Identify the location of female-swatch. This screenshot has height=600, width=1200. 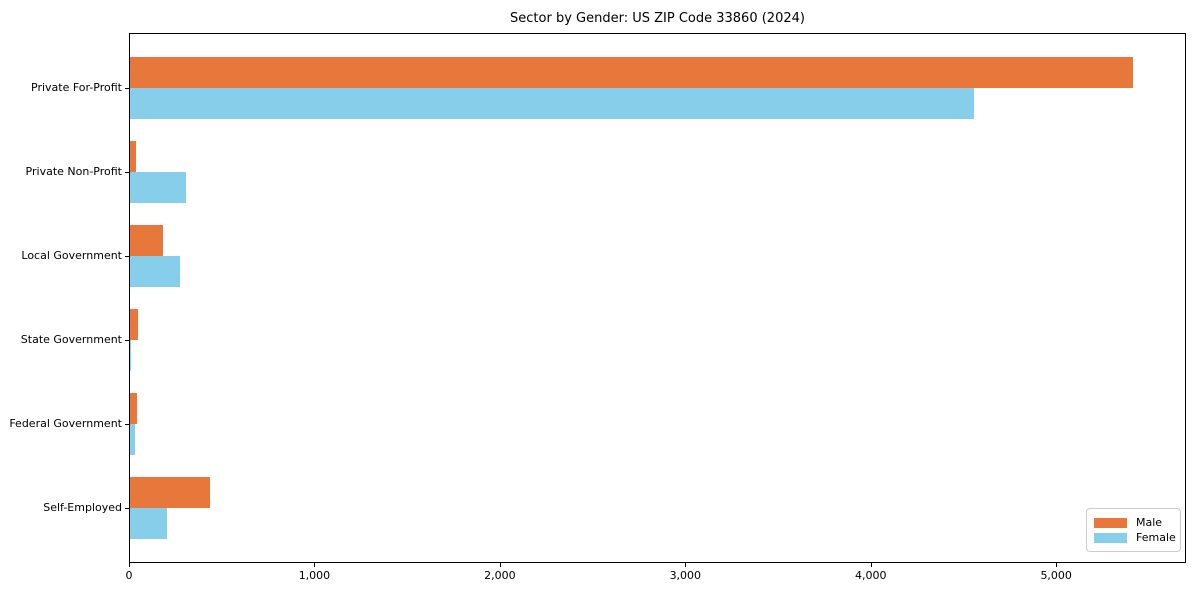
(1110, 537).